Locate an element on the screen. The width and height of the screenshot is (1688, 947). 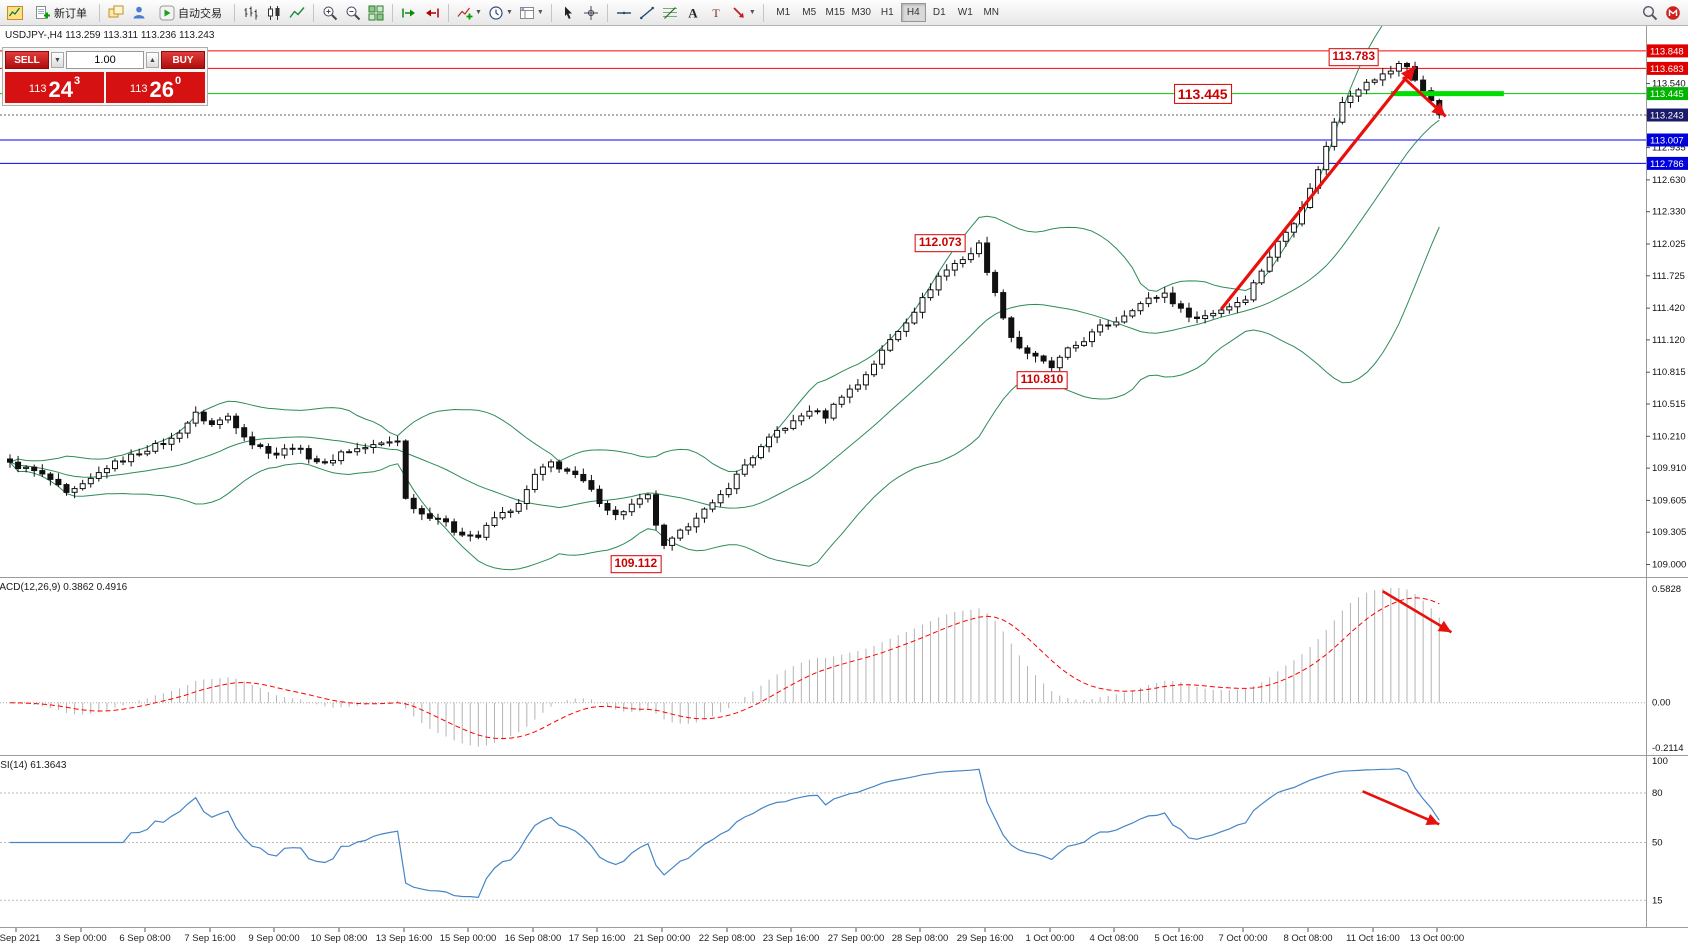
rsi-line is located at coordinates (725, 833).